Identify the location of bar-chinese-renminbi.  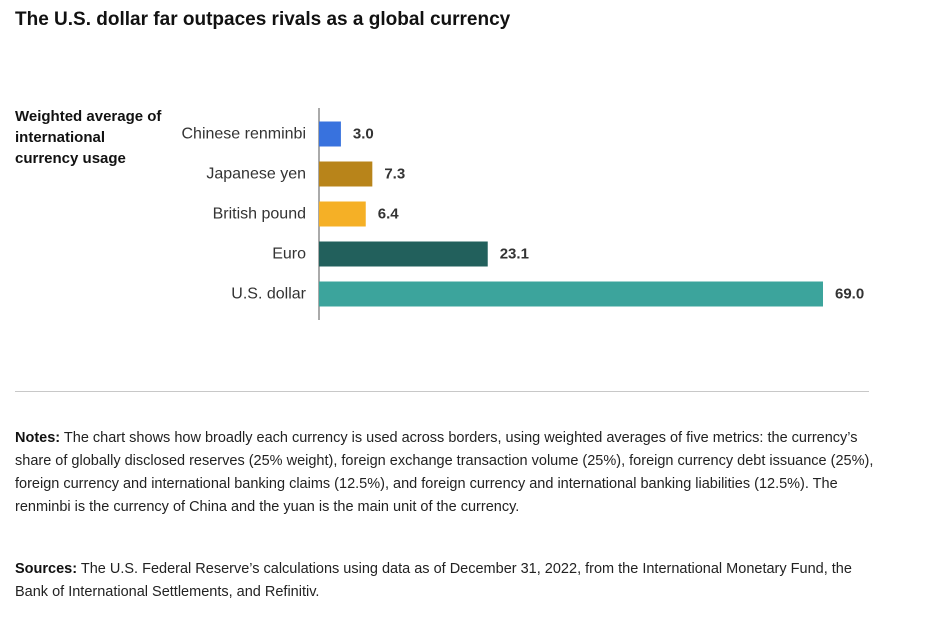
(330, 134).